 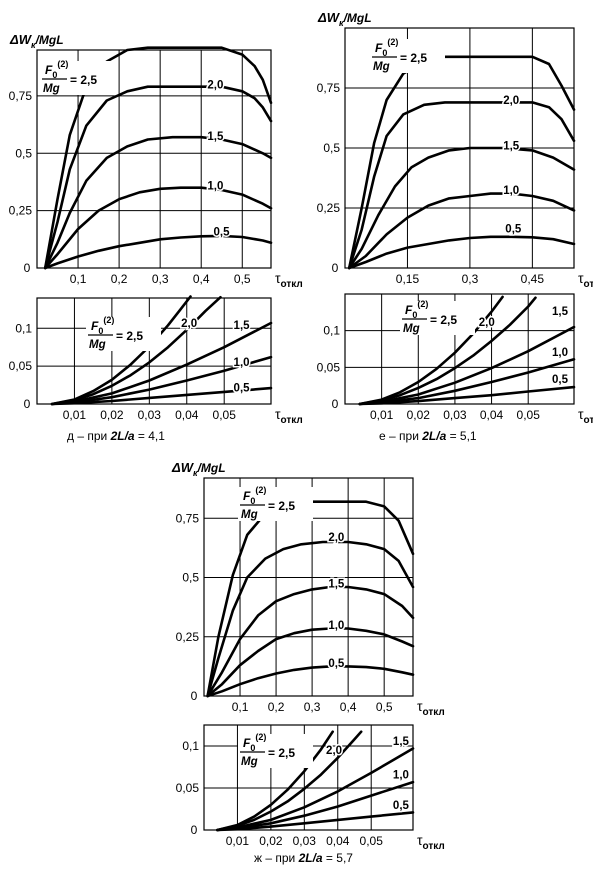 What do you see at coordinates (492, 415) in the screenshot?
I see `x-tick-label: 0,04` at bounding box center [492, 415].